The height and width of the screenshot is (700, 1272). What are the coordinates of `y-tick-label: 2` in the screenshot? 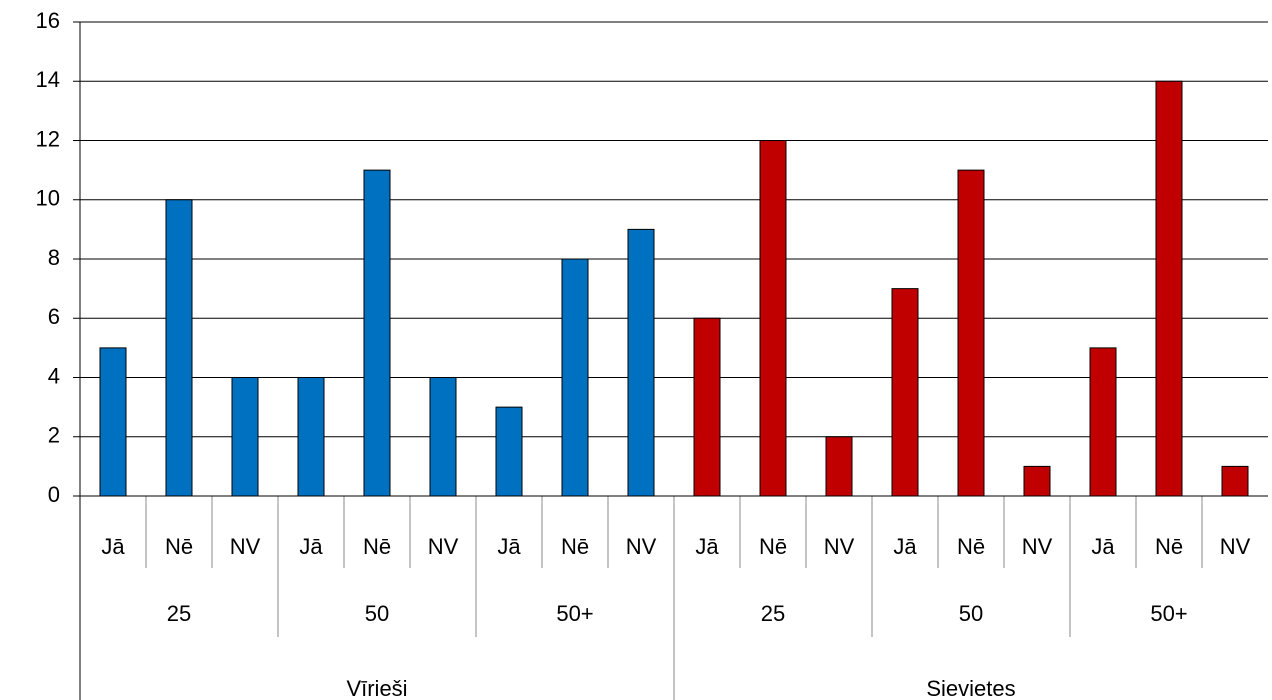 It's located at (54, 435).